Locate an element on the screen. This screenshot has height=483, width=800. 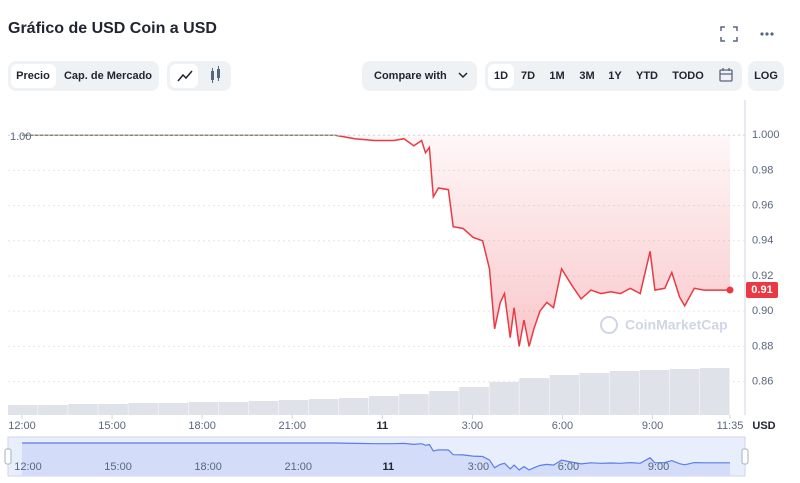
tab: Cap. de Mercado is located at coordinates (108, 76).